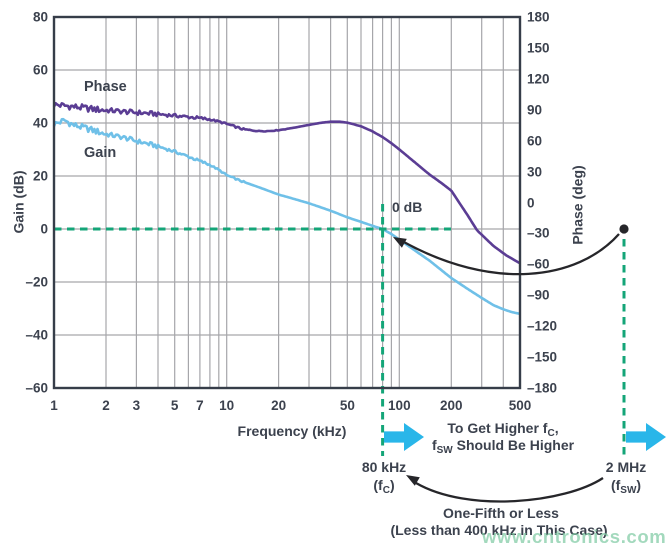 The width and height of the screenshot is (668, 553). Describe the element at coordinates (36, 282) in the screenshot. I see `gain-axis-tick-label: –20` at that location.